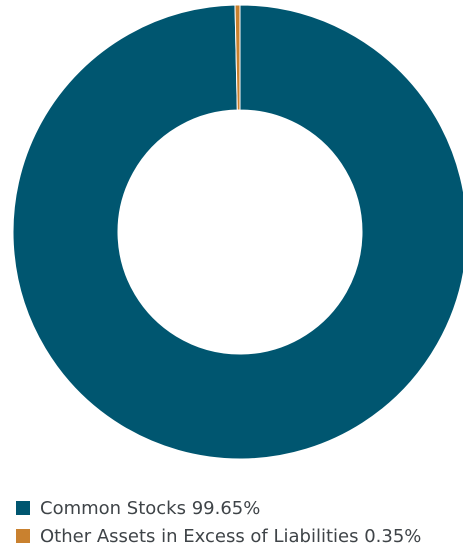  What do you see at coordinates (23, 508) in the screenshot?
I see `legend-swatch-common-stocks` at bounding box center [23, 508].